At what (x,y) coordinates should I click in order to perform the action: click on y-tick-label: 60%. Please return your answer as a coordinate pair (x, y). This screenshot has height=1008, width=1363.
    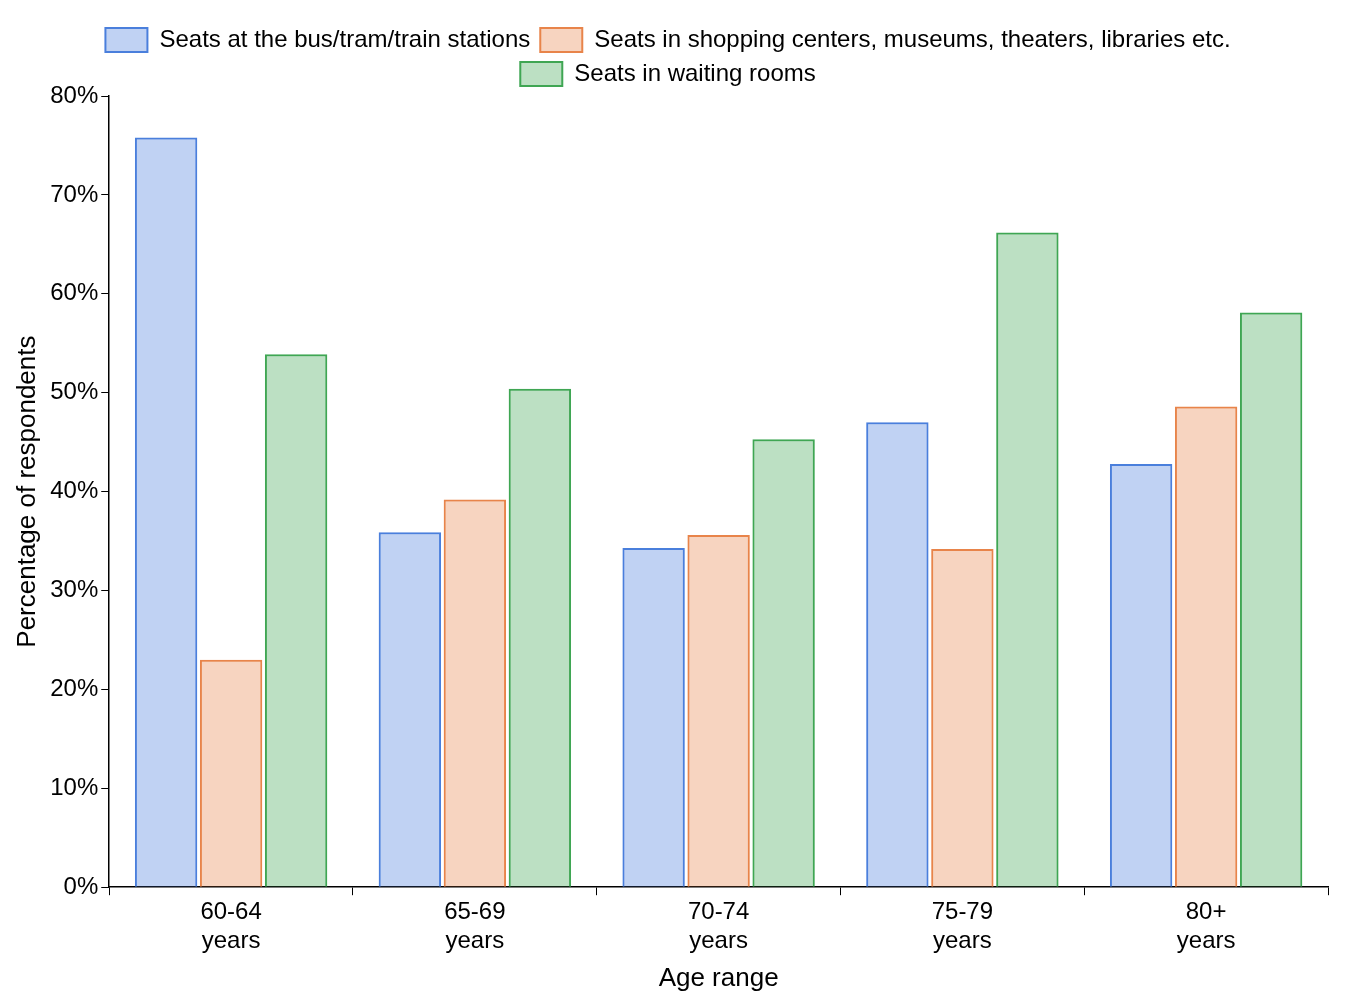
    Looking at the image, I should click on (74, 292).